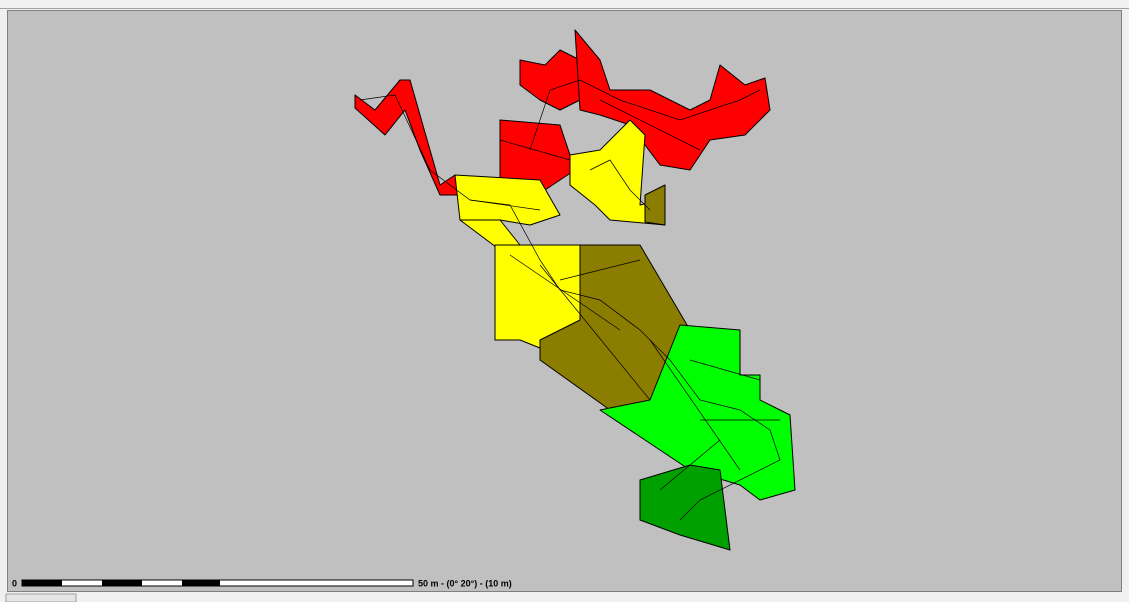 The height and width of the screenshot is (602, 1129). What do you see at coordinates (262, 583) in the screenshot?
I see `scale-bar: 0 50 m - (0° 20°) - (10 m)` at bounding box center [262, 583].